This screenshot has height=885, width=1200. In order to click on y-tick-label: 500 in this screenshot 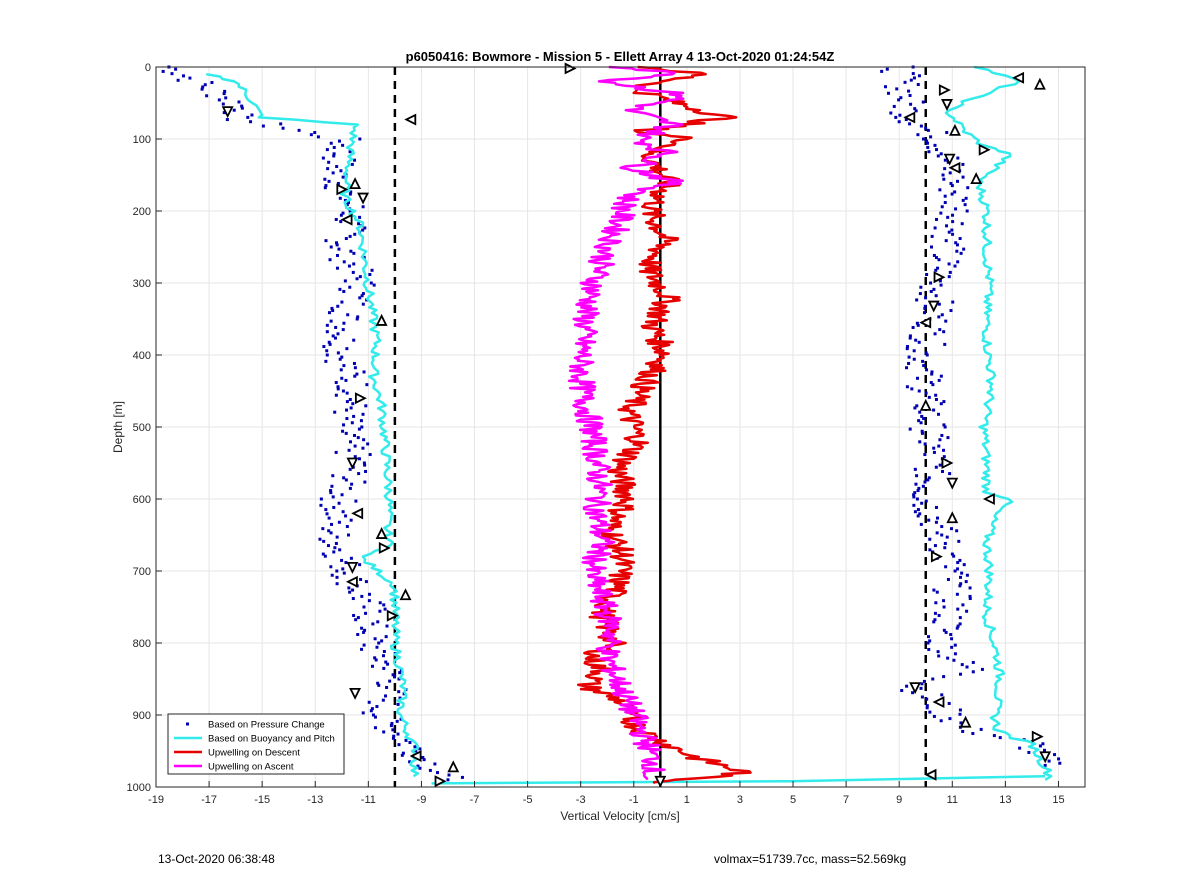, I will do `click(142, 428)`.